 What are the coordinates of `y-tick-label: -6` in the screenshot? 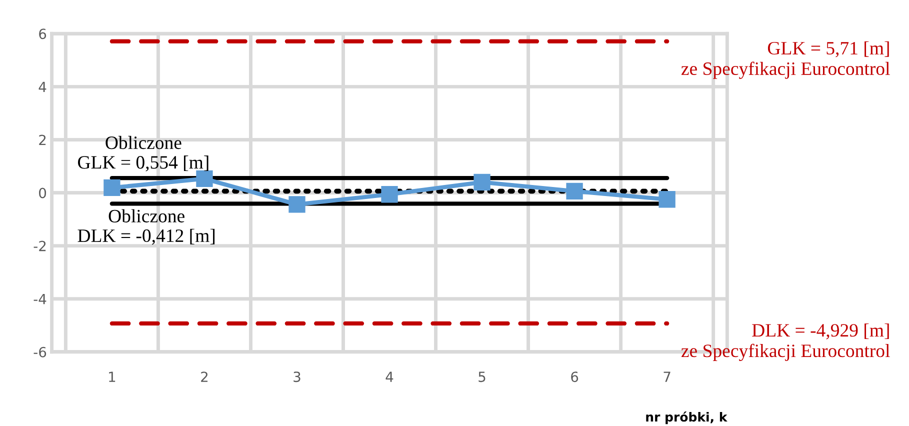 It's located at (40, 352).